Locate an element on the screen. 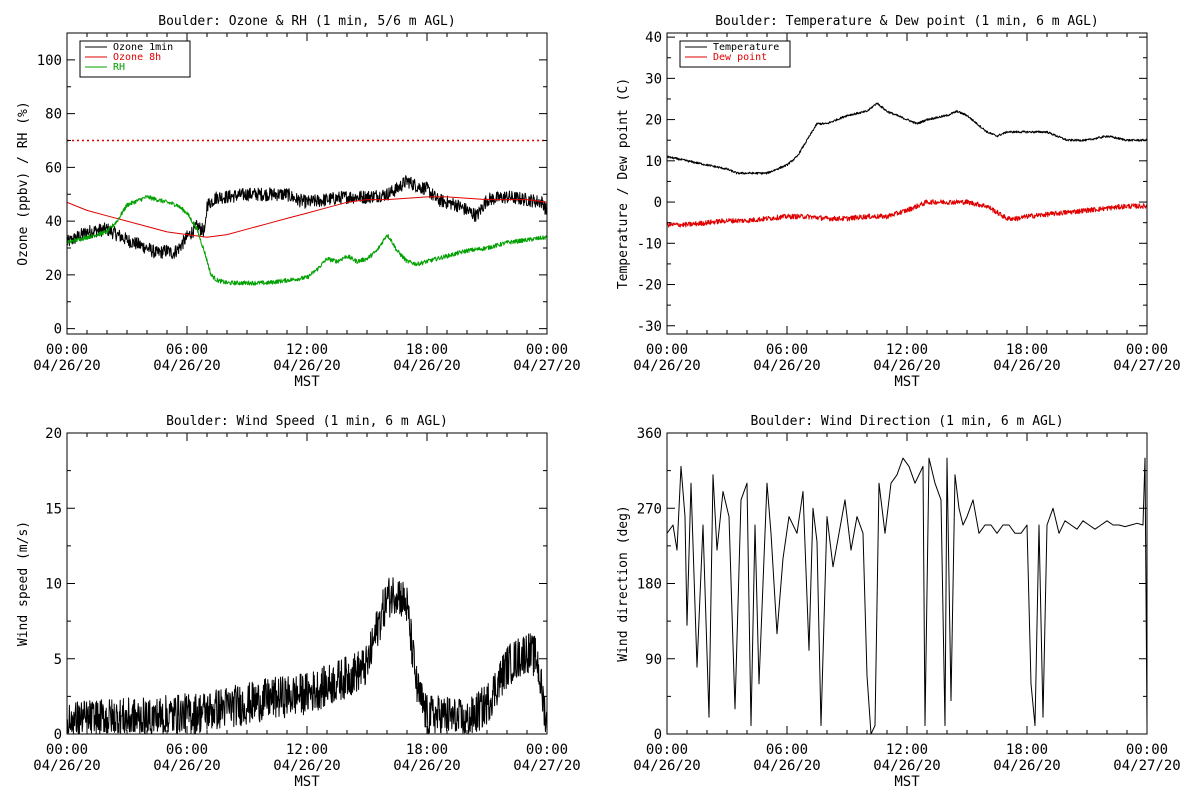 This screenshot has height=800, width=1200. y-axis-label: Wind direction (deg) is located at coordinates (623, 583).